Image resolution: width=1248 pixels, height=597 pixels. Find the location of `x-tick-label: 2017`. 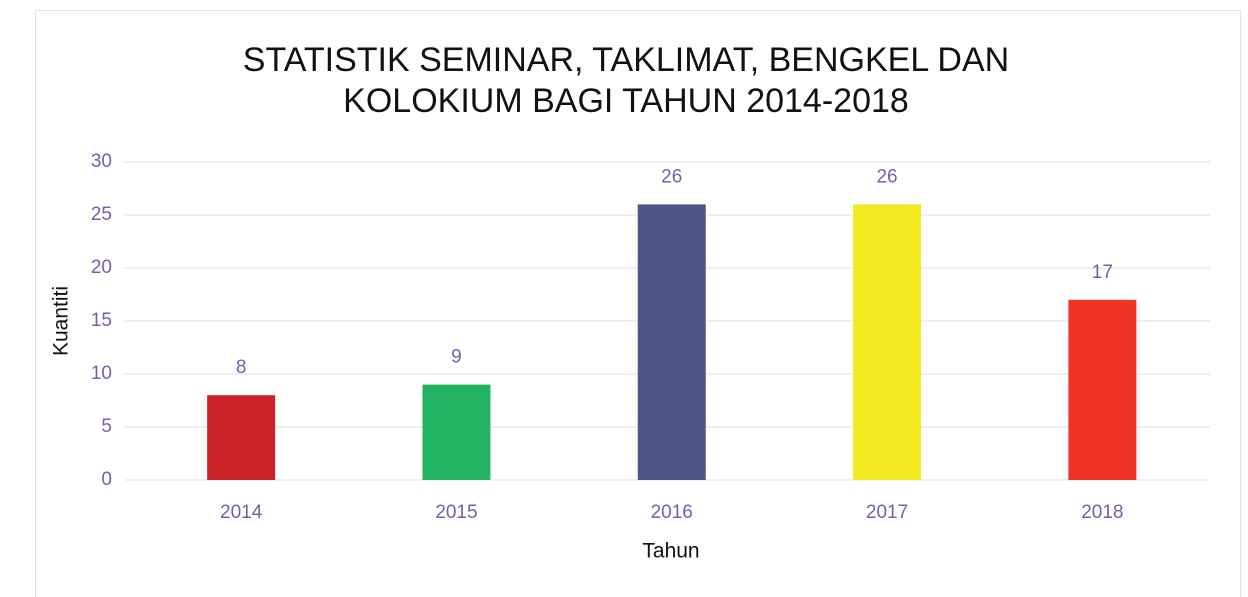

x-tick-label: 2017 is located at coordinates (887, 512).